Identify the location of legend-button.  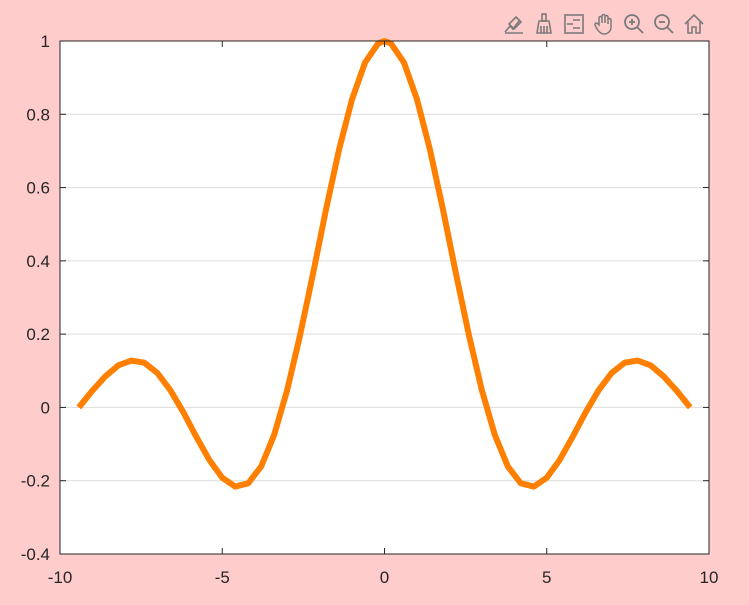
(574, 24).